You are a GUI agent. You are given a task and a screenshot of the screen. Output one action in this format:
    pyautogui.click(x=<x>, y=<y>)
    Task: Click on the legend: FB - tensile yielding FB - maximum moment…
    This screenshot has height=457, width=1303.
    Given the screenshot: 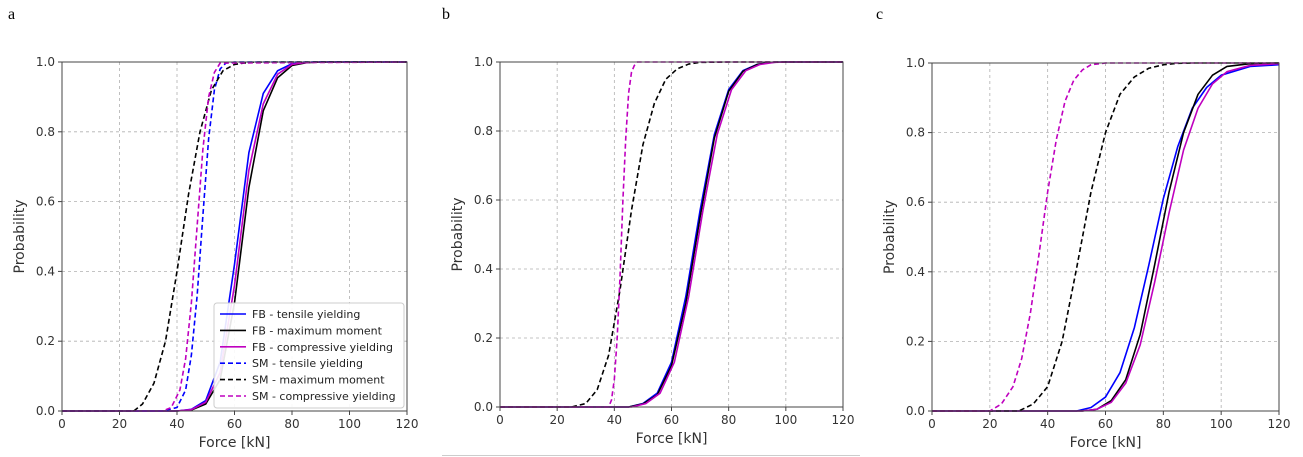 What is the action you would take?
    pyautogui.click(x=309, y=355)
    